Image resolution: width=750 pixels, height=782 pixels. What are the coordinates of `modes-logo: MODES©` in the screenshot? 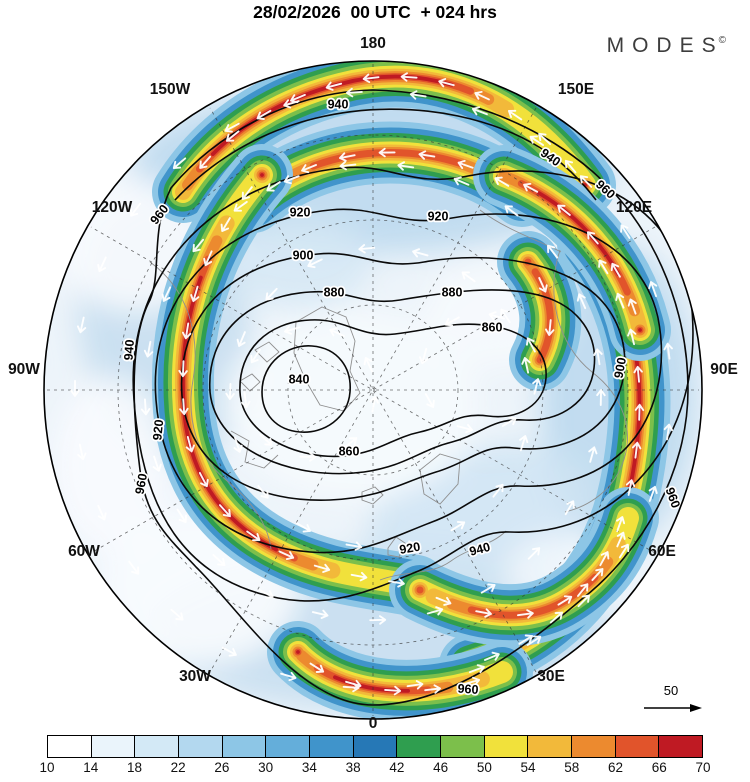 It's located at (666, 46).